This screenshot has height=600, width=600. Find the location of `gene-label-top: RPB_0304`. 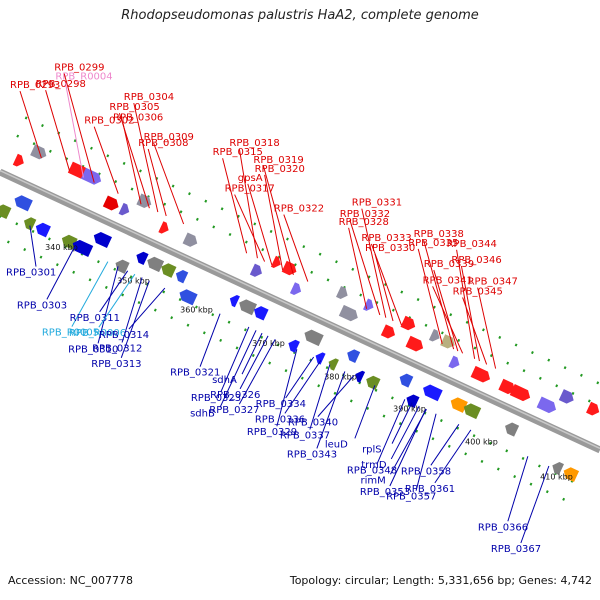

gene-label-top: RPB_0304 is located at coordinates (149, 97).